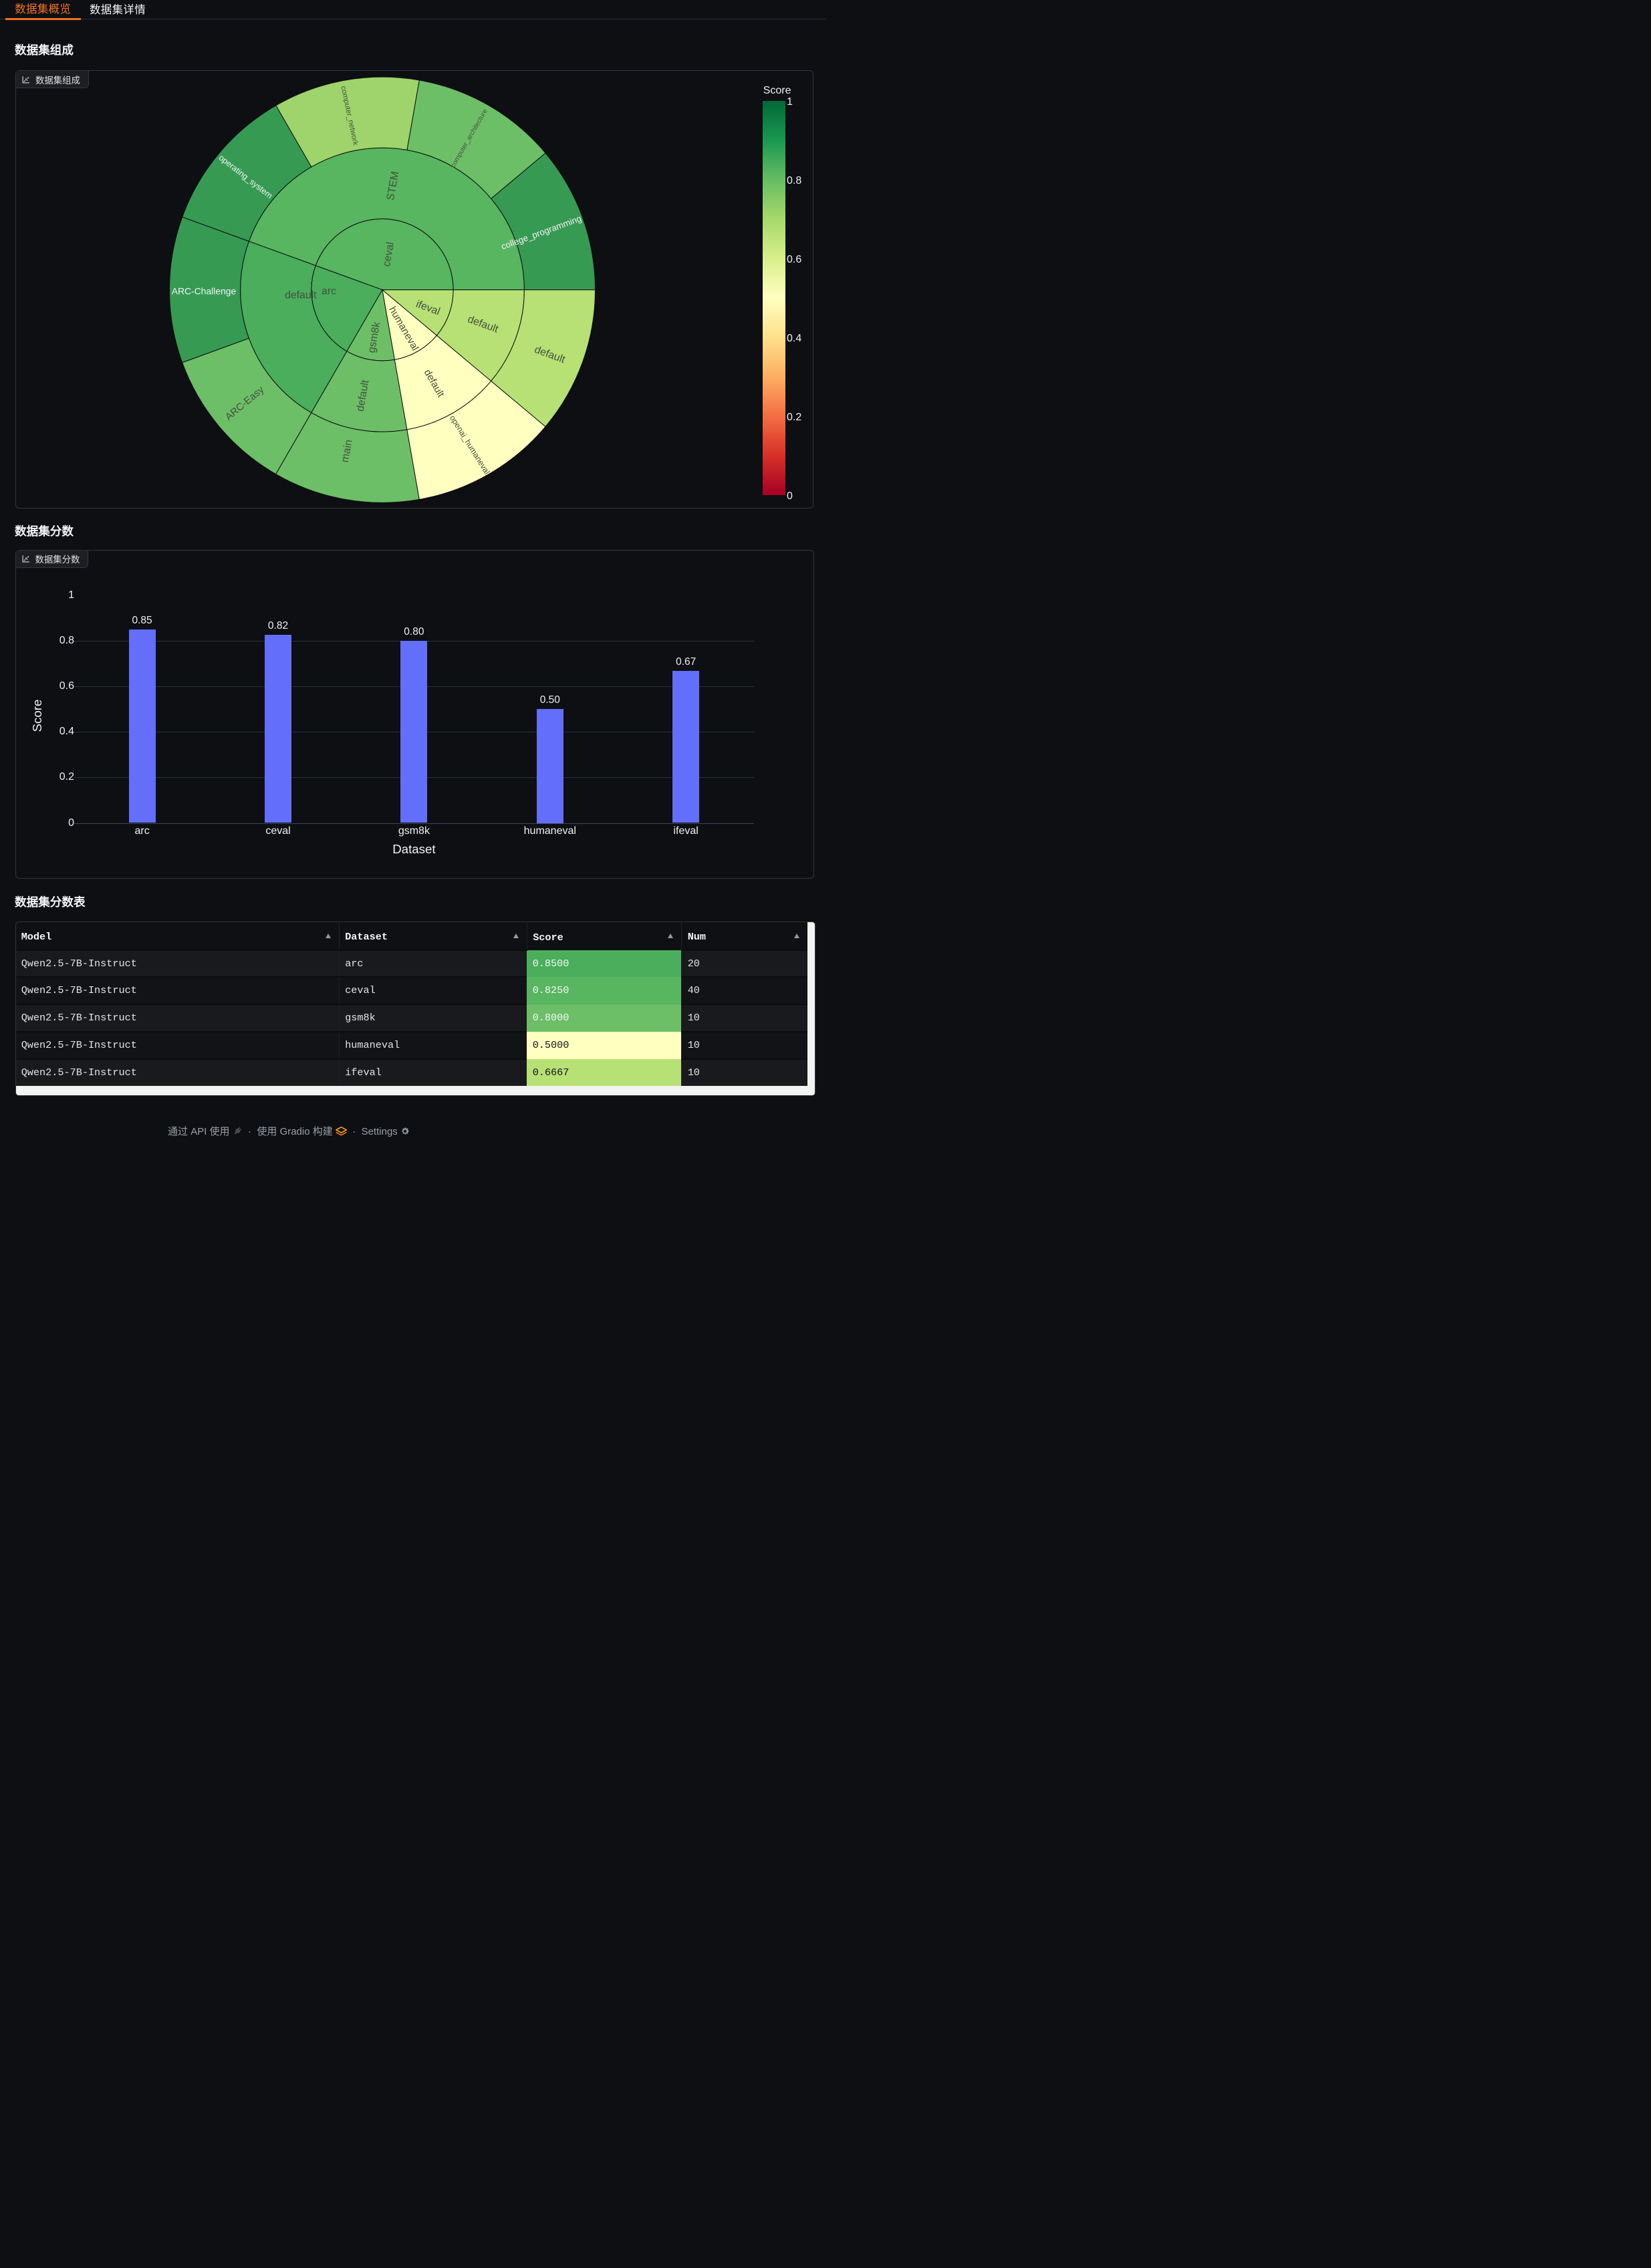 The height and width of the screenshot is (2268, 1651). I want to click on svg-text: arc, so click(329, 291).